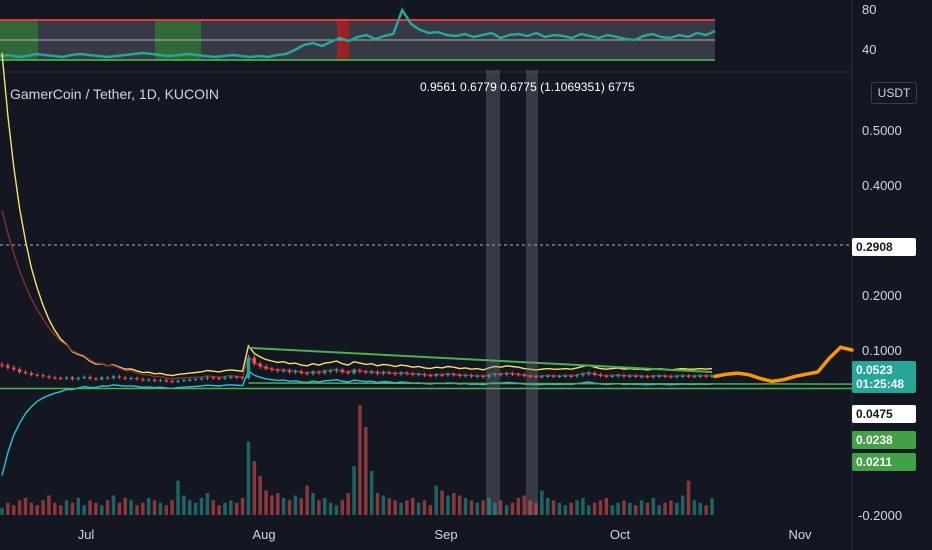 This screenshot has width=932, height=550. Describe the element at coordinates (86, 534) in the screenshot. I see `time-axis-tick: Jul` at that location.